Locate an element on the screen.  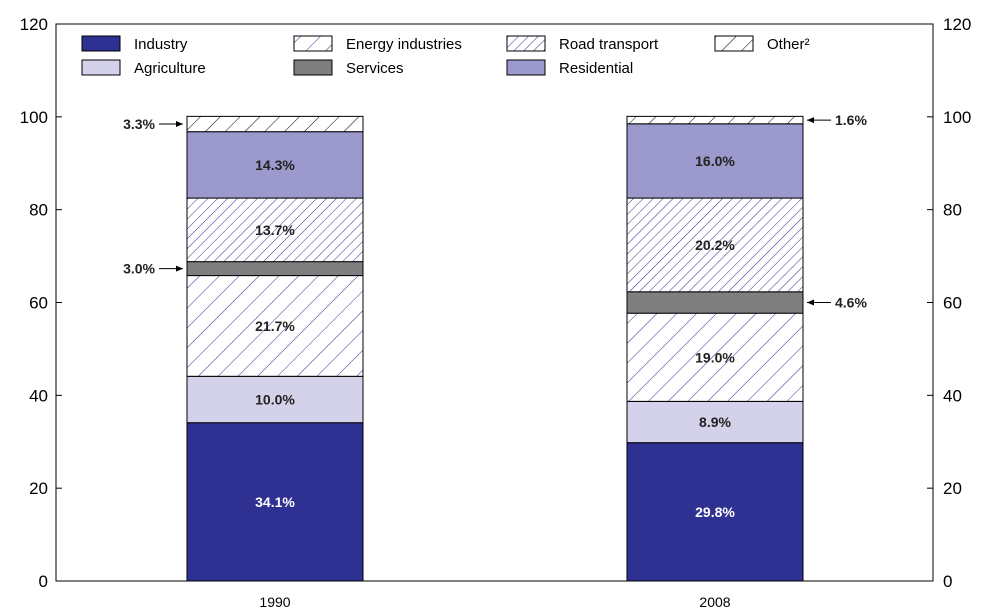
data-label: 14.3% is located at coordinates (275, 165).